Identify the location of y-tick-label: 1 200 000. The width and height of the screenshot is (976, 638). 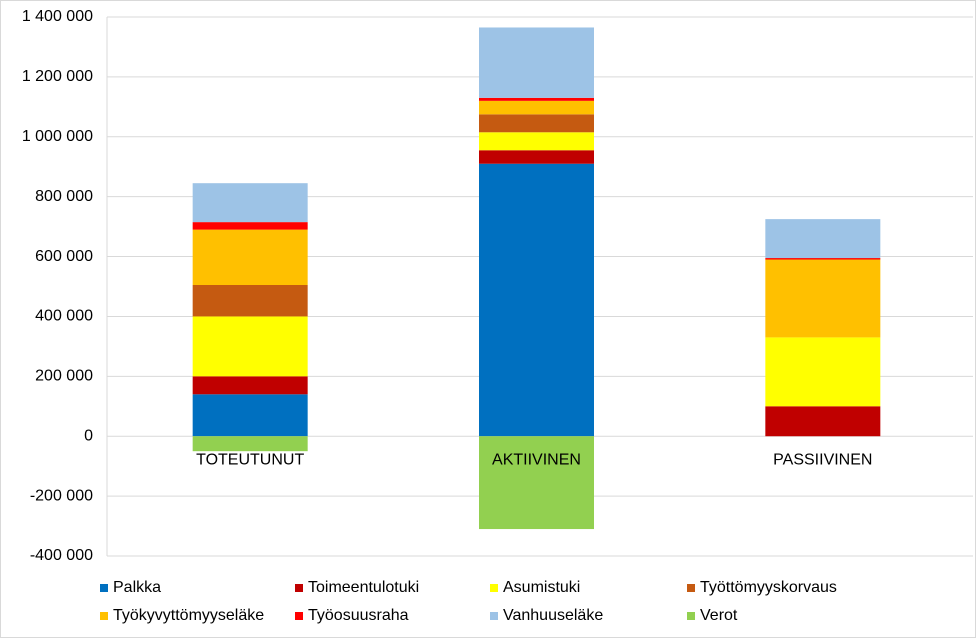
(57, 76).